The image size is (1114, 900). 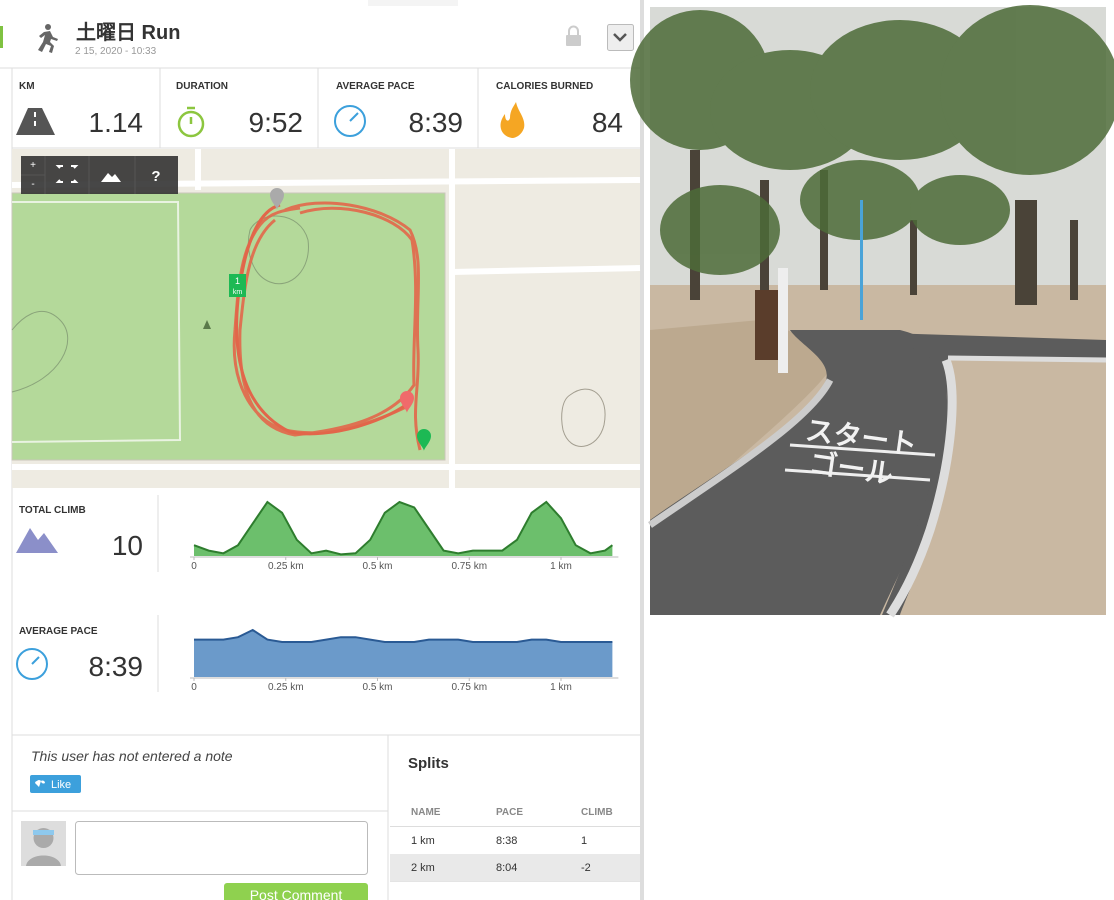 I want to click on run-icon, so click(x=48, y=38).